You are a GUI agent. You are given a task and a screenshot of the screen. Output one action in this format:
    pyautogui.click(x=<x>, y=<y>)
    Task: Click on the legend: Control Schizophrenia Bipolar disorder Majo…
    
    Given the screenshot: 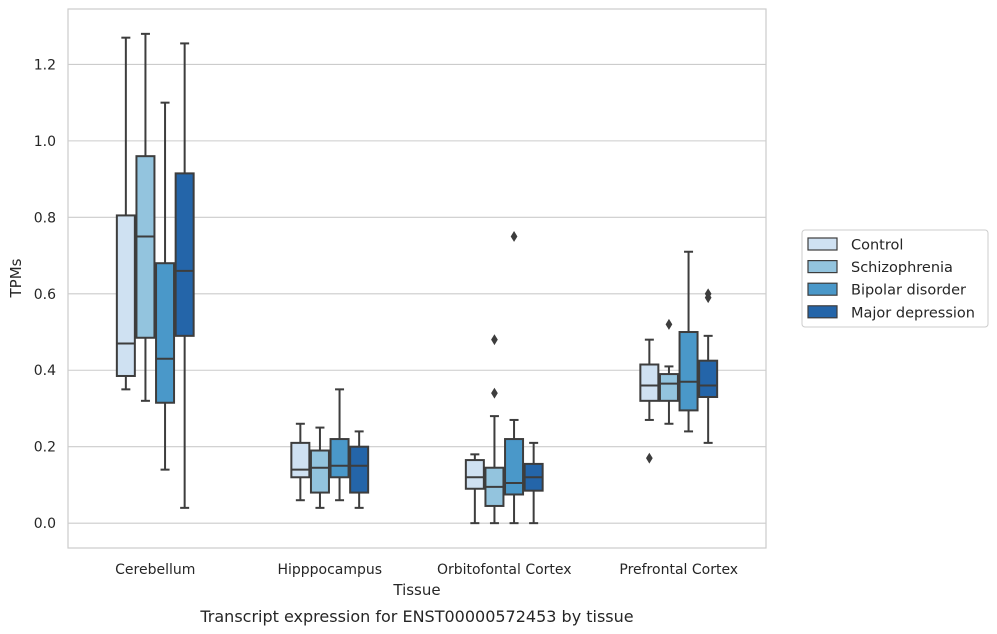 What is the action you would take?
    pyautogui.click(x=895, y=278)
    